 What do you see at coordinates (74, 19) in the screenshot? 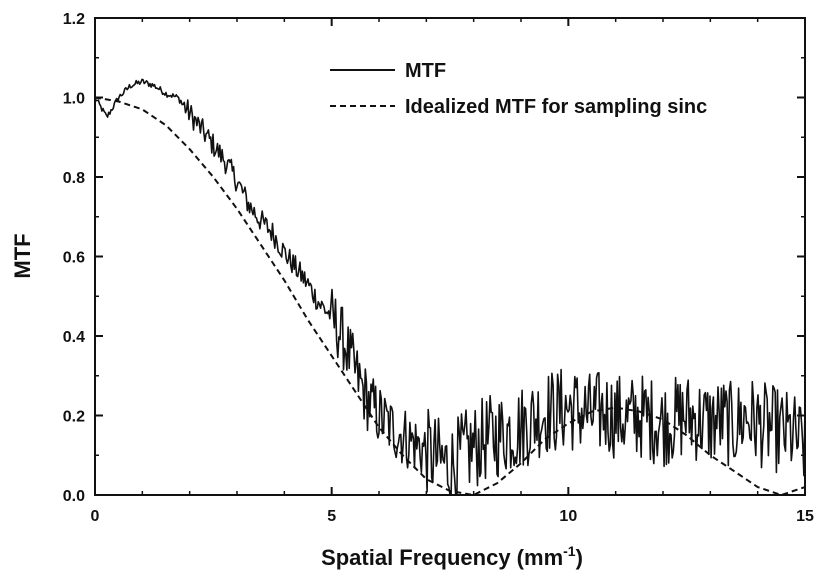
I see `y-tick-label: 1.2` at bounding box center [74, 19].